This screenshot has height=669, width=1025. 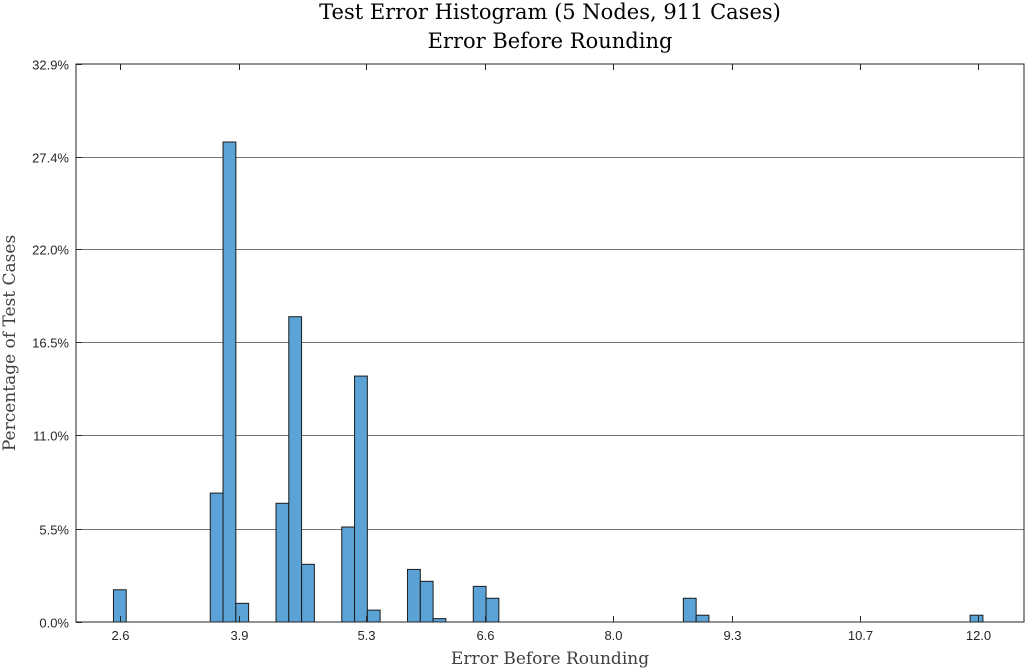 I want to click on x-tick-label: 2.6, so click(x=120, y=635).